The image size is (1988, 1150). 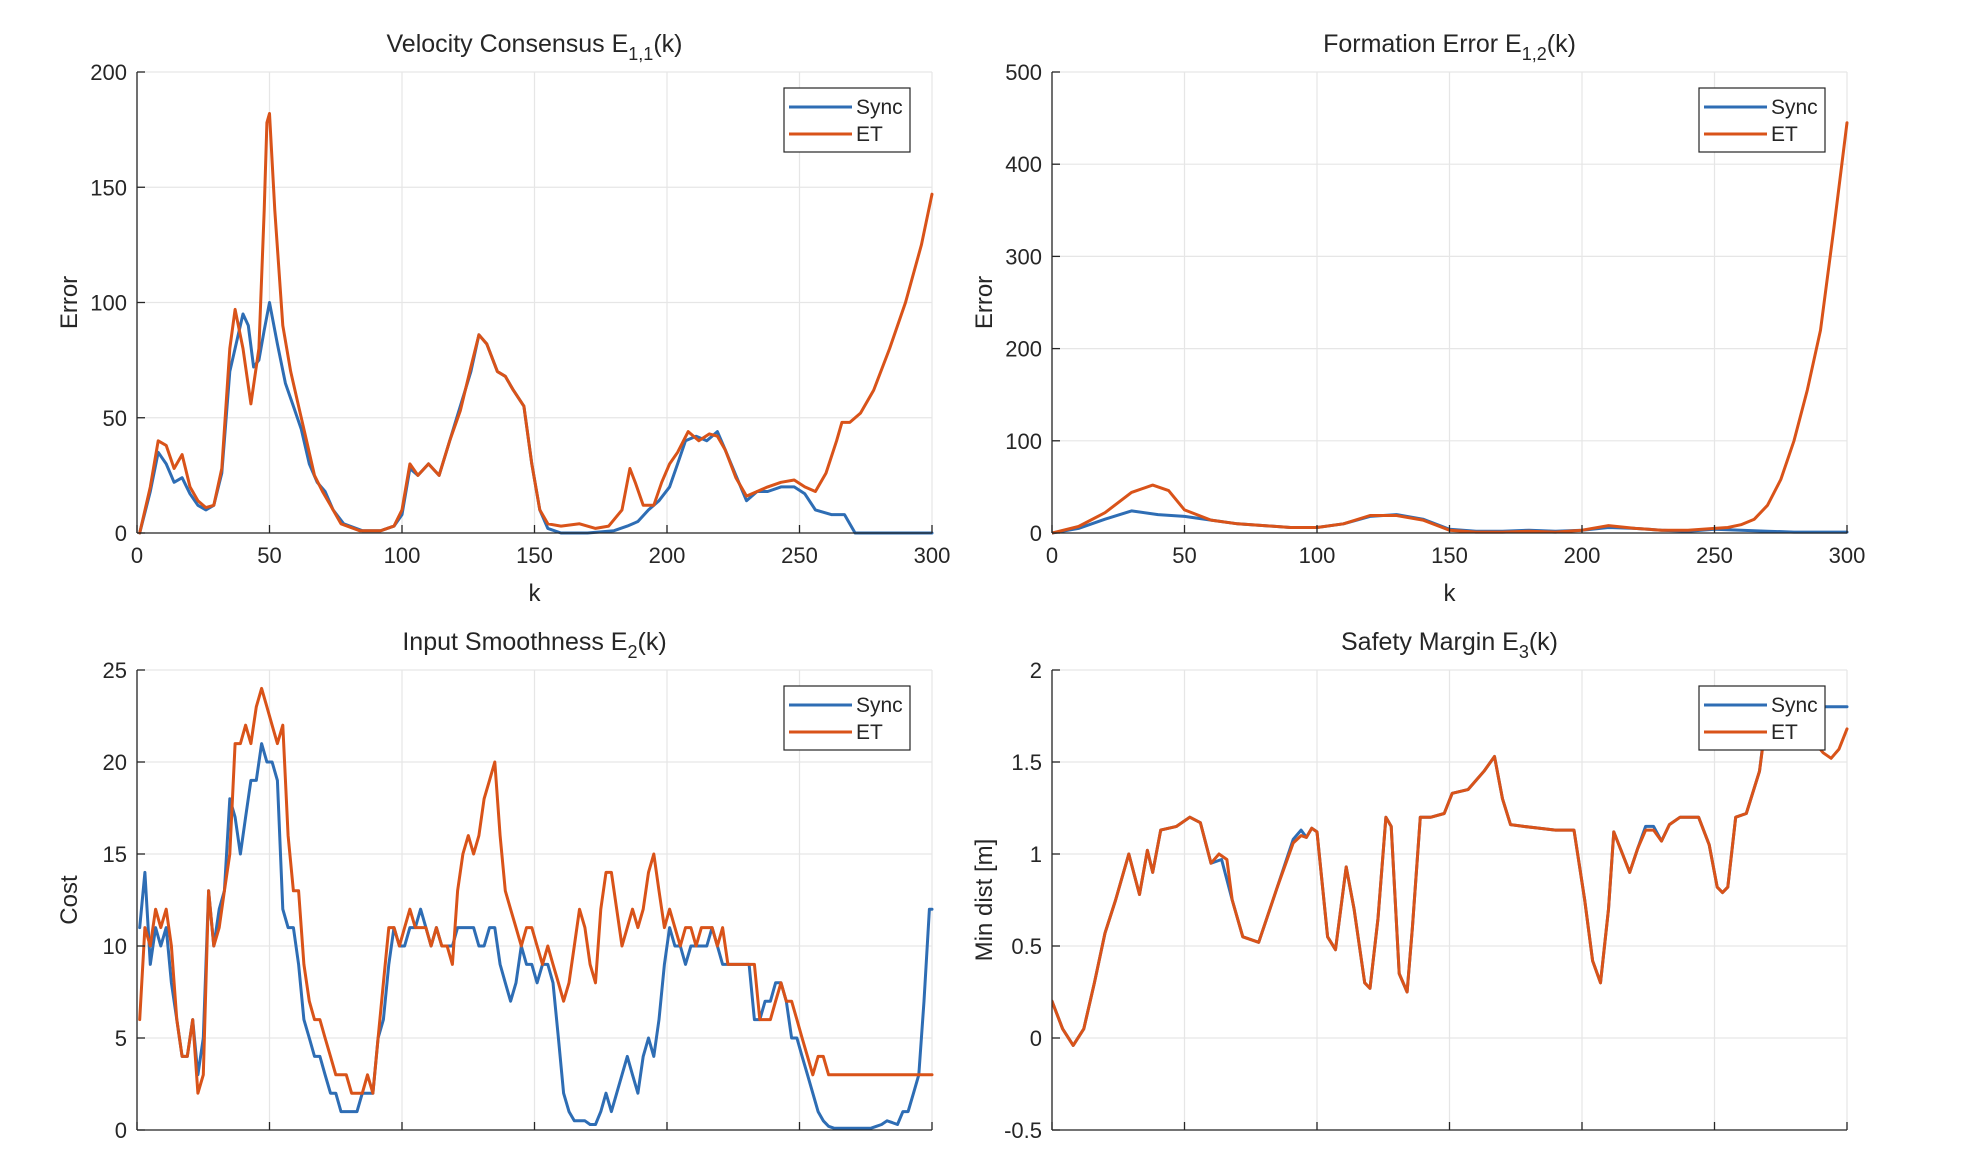 I want to click on chart-title-main: Safety Margin E, so click(x=1430, y=642).